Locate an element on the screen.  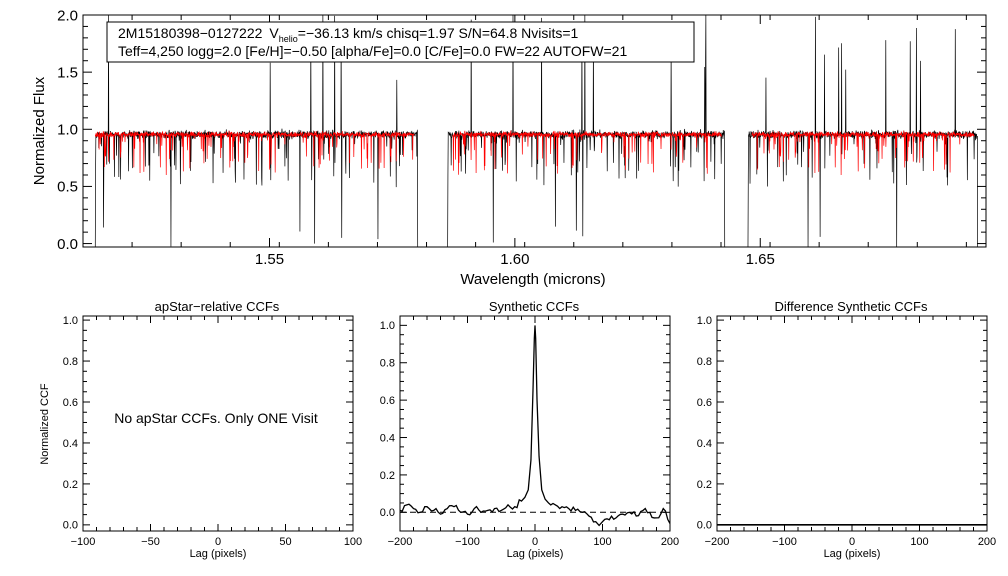
info-box-frame is located at coordinates (400, 42).